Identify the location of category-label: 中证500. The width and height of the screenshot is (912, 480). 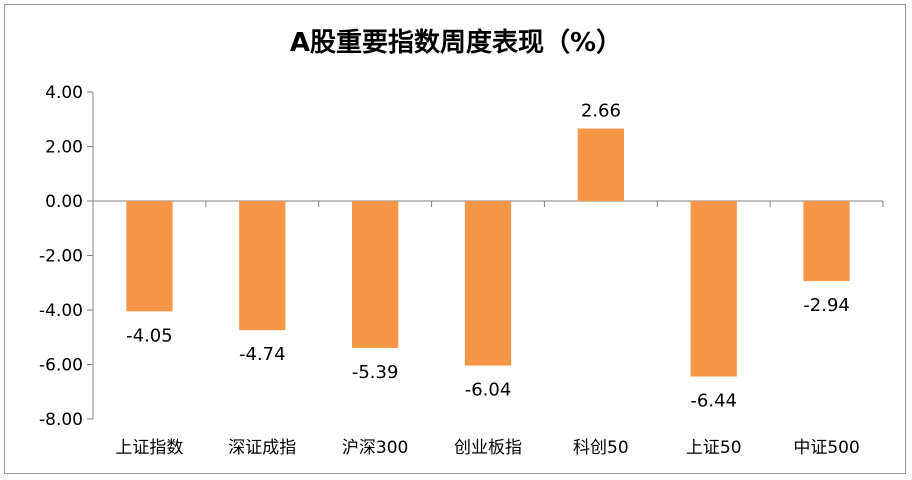
(826, 448).